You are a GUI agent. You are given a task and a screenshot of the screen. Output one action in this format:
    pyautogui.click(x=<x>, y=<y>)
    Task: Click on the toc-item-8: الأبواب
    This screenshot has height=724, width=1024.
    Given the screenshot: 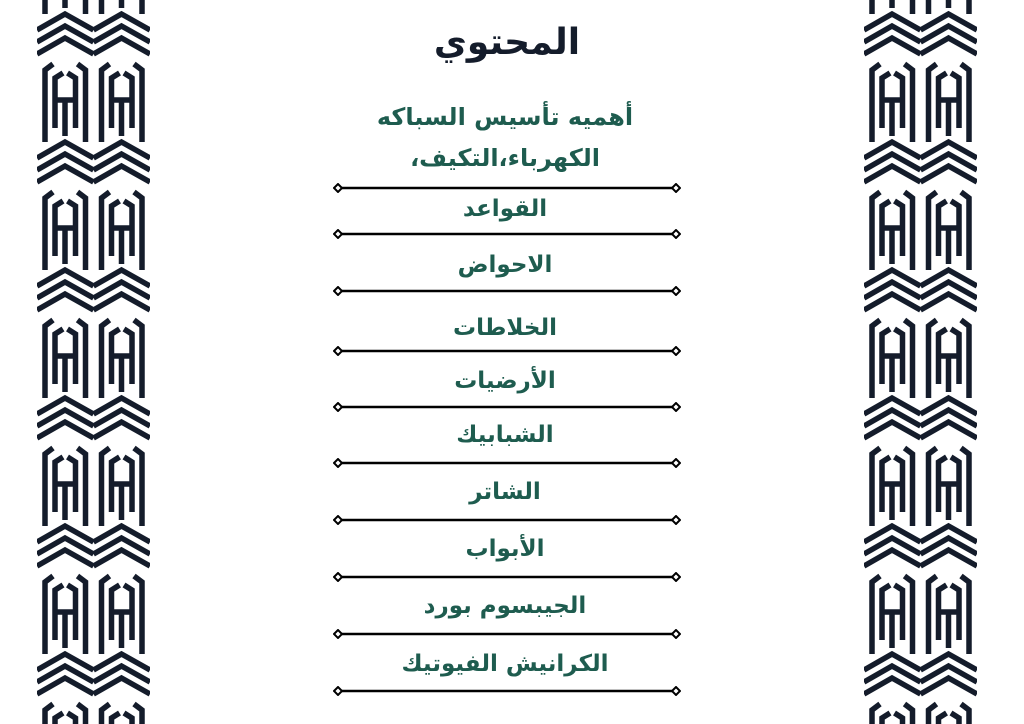 What is the action you would take?
    pyautogui.click(x=505, y=549)
    